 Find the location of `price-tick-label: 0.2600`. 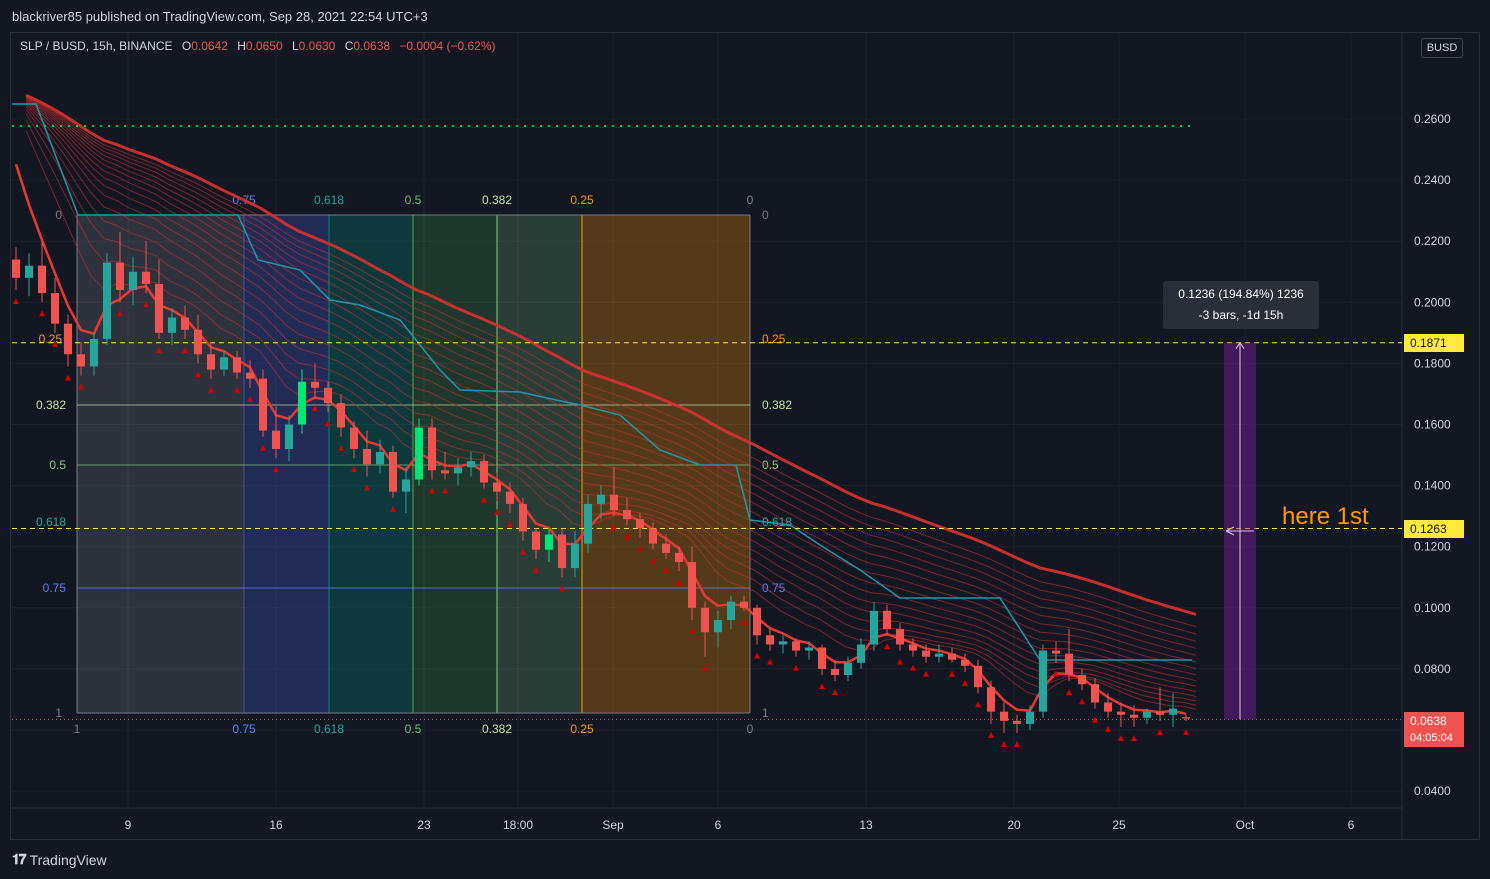

price-tick-label: 0.2600 is located at coordinates (1432, 119).